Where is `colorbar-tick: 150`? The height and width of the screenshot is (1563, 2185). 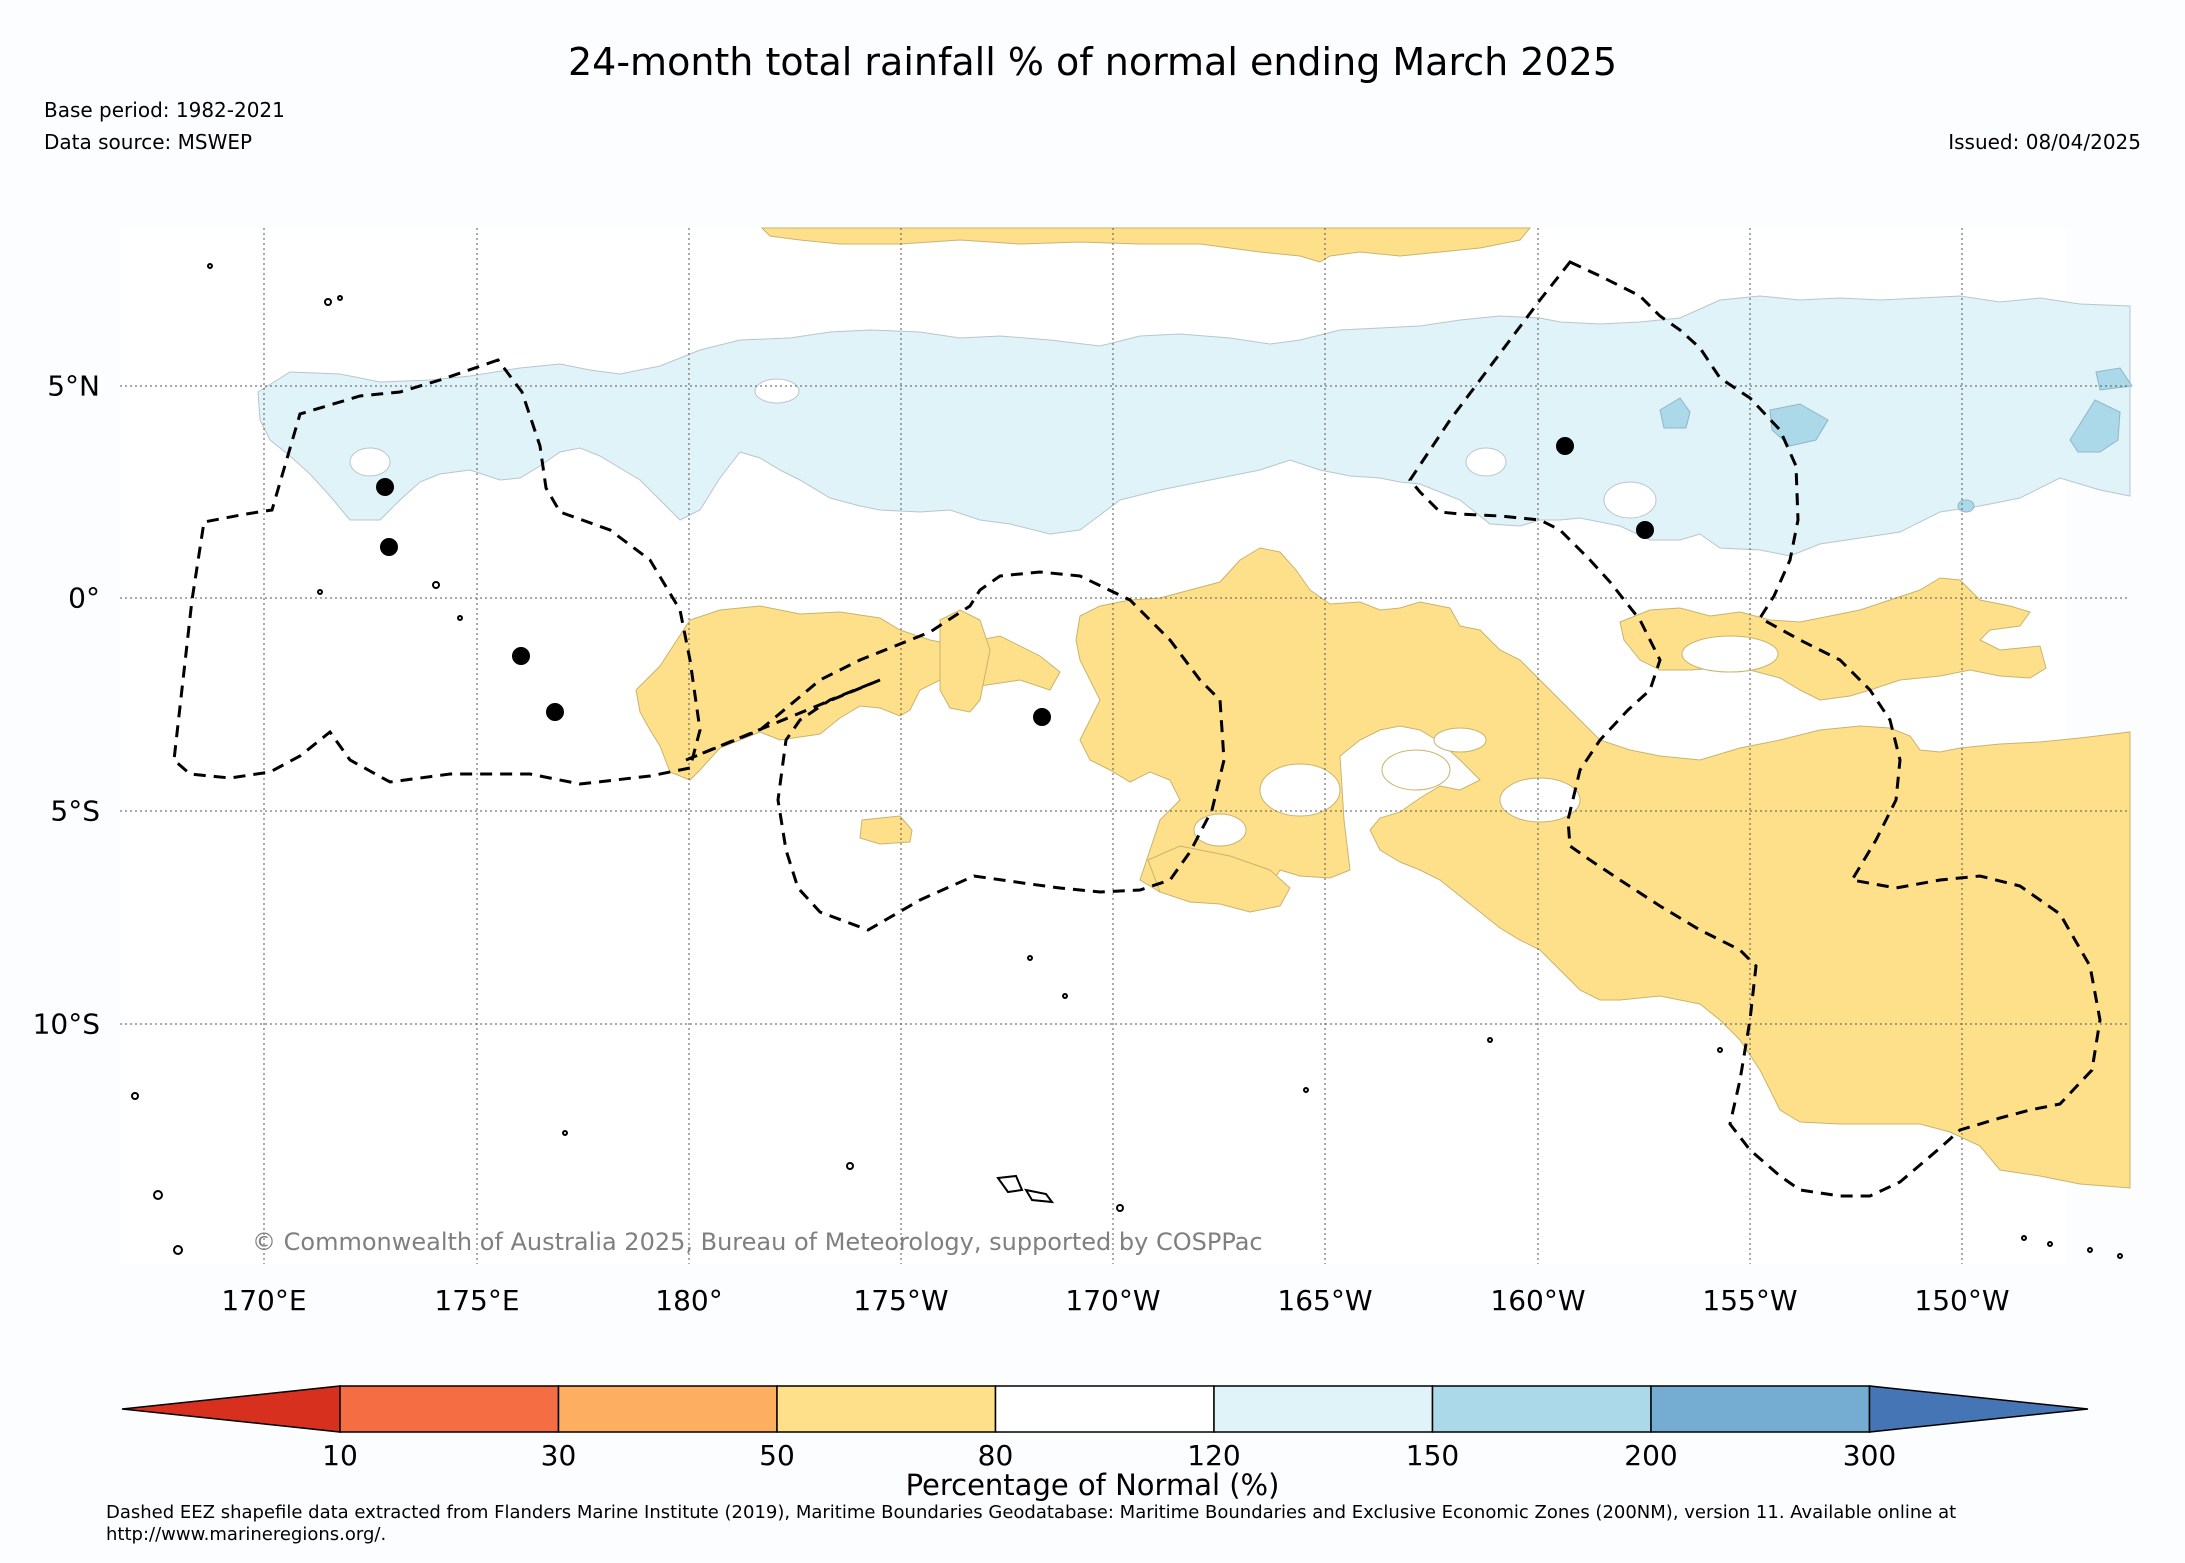 colorbar-tick: 150 is located at coordinates (1432, 1455).